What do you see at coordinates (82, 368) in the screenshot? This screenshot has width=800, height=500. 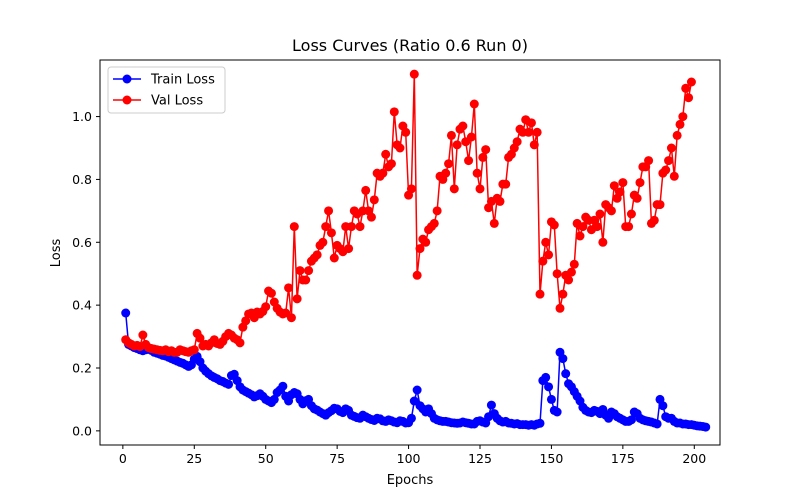 I see `y-tick-label: 0.2` at bounding box center [82, 368].